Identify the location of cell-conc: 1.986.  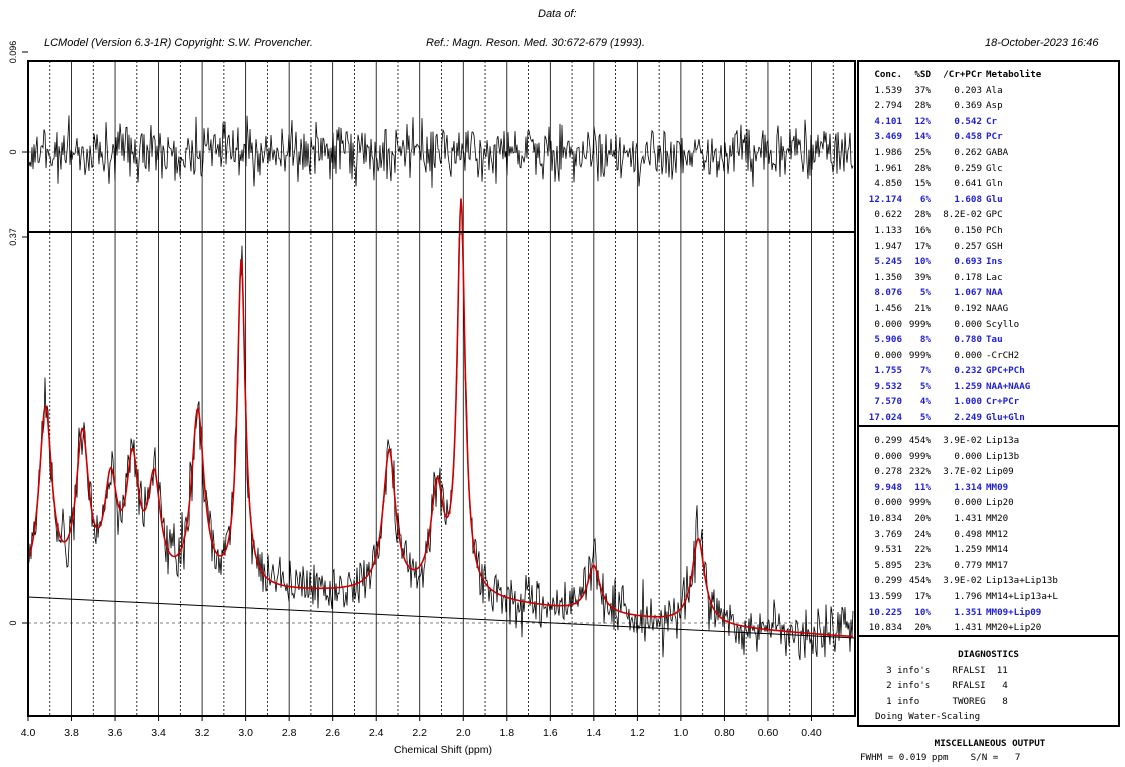
(888, 152).